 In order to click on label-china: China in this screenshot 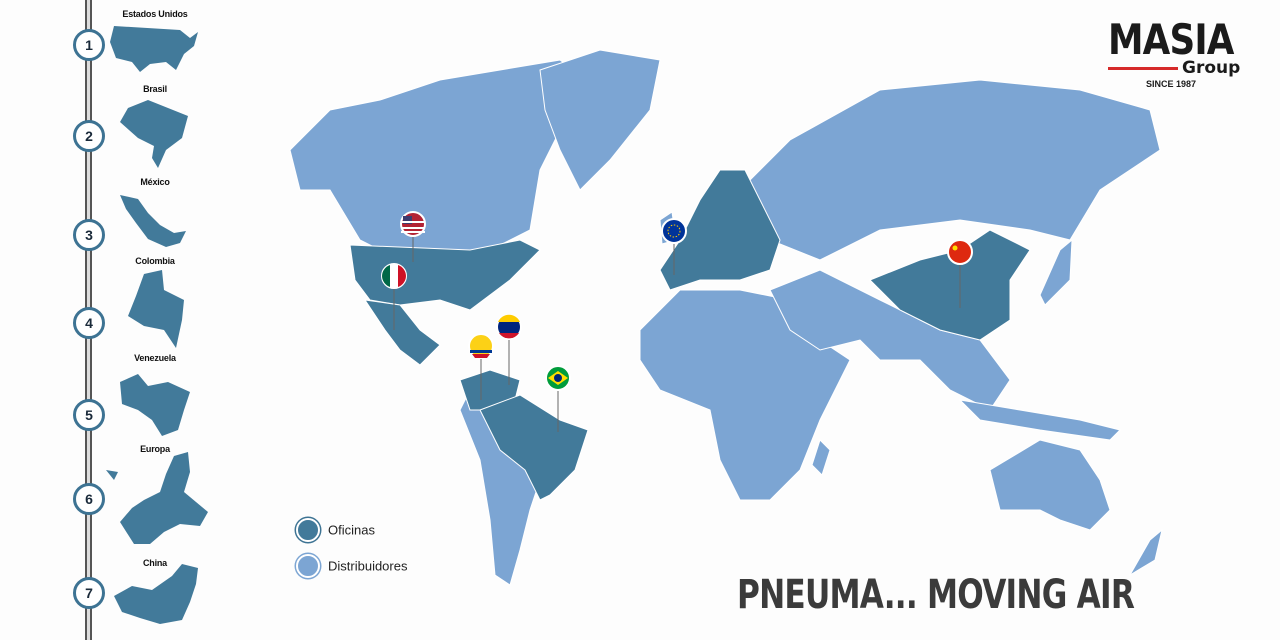, I will do `click(154, 563)`.